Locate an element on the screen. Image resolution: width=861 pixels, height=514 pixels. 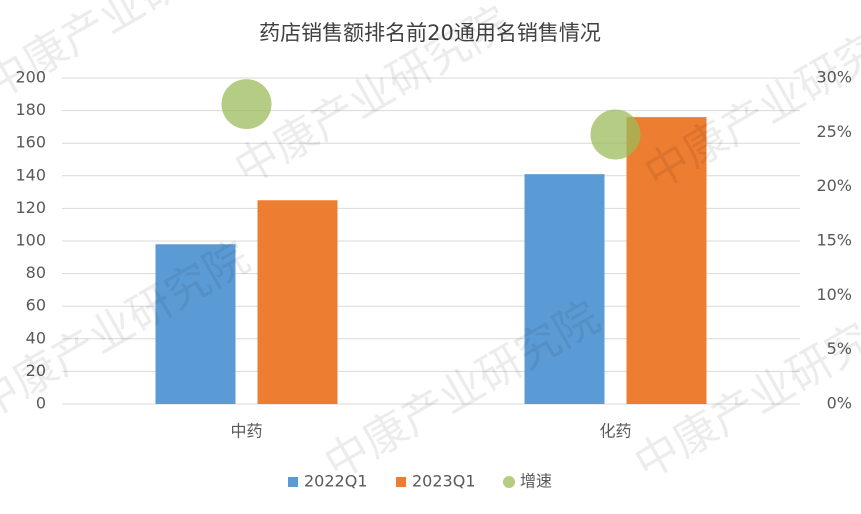
y-tick-label: 200 is located at coordinates (30, 77).